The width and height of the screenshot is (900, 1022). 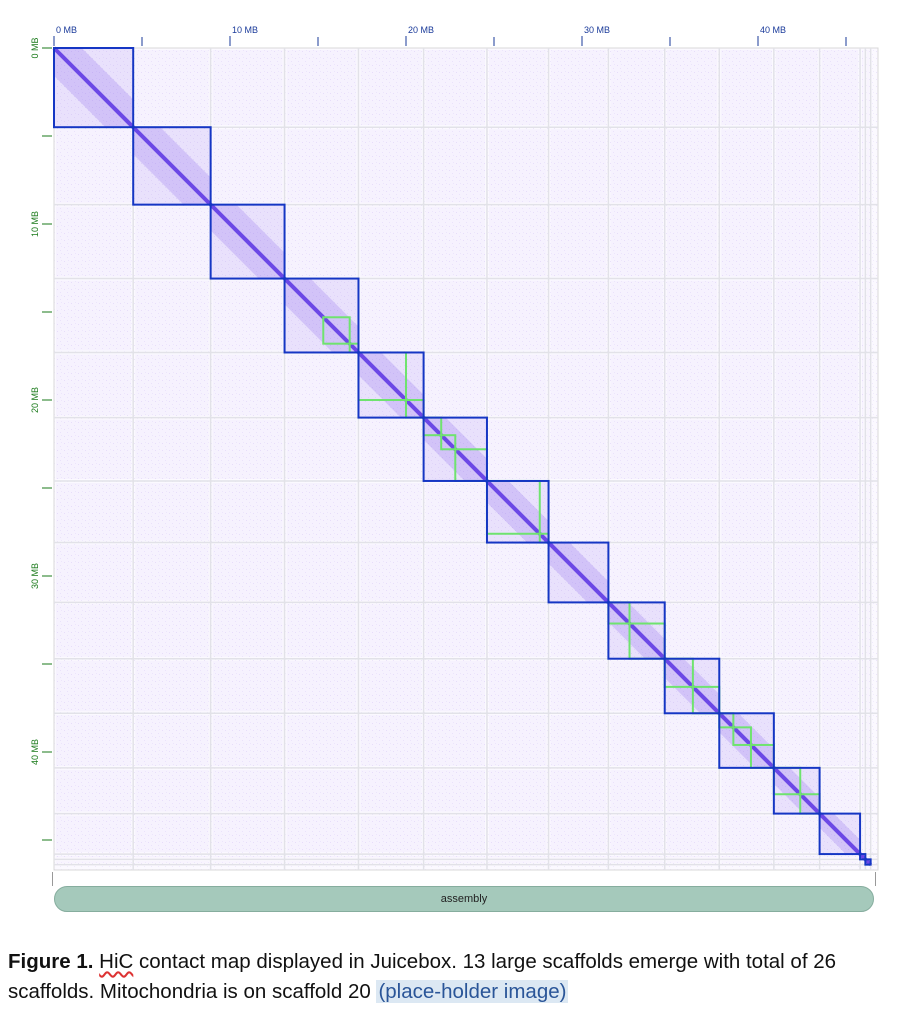 What do you see at coordinates (51, 961) in the screenshot?
I see `figure-label: Figure 1.` at bounding box center [51, 961].